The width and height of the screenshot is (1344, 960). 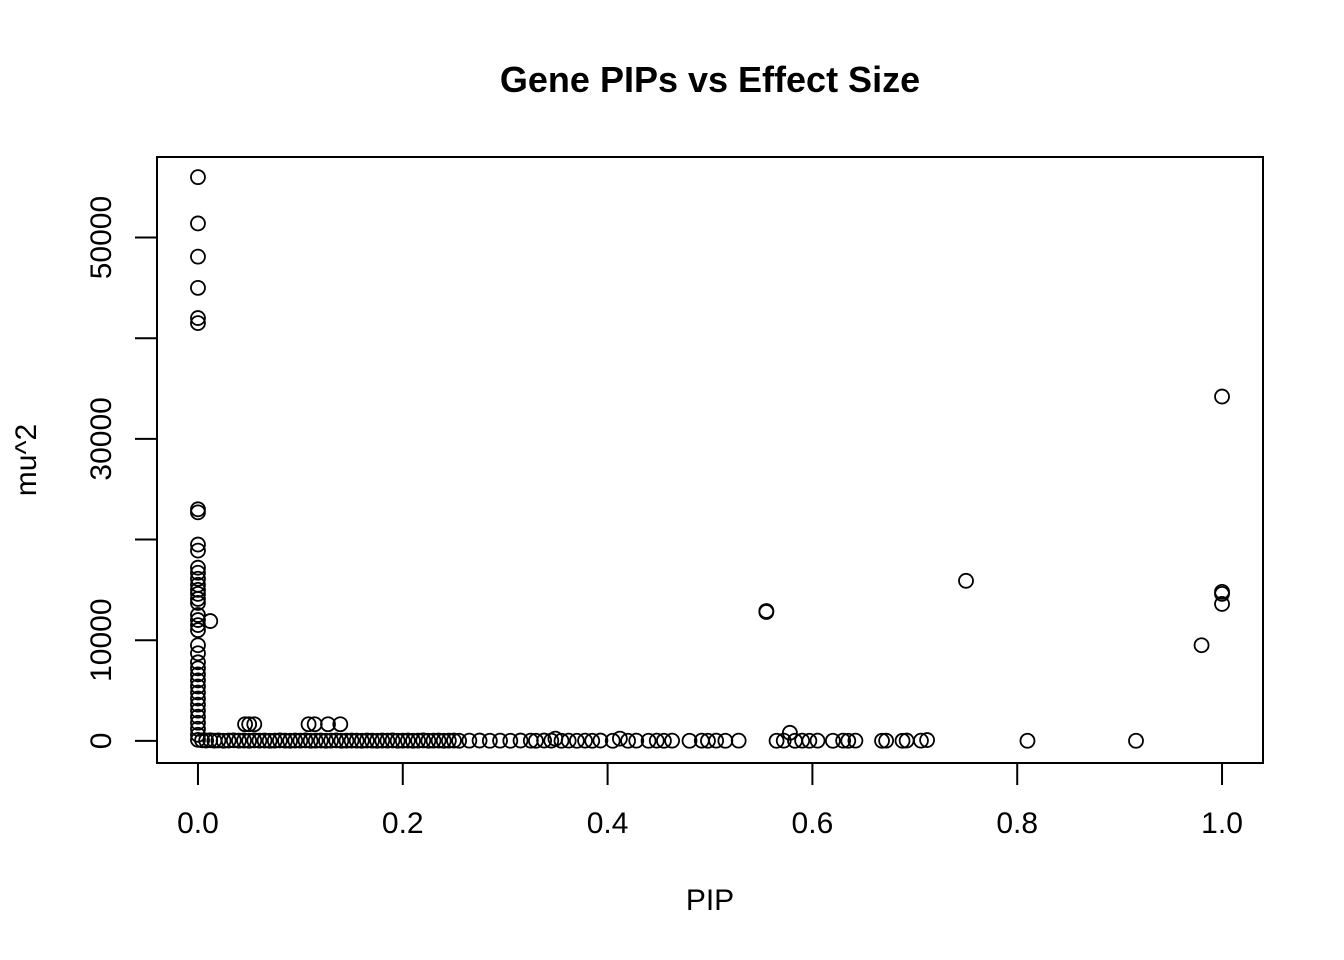 I want to click on x-tick-label: 1.0, so click(x=1222, y=823).